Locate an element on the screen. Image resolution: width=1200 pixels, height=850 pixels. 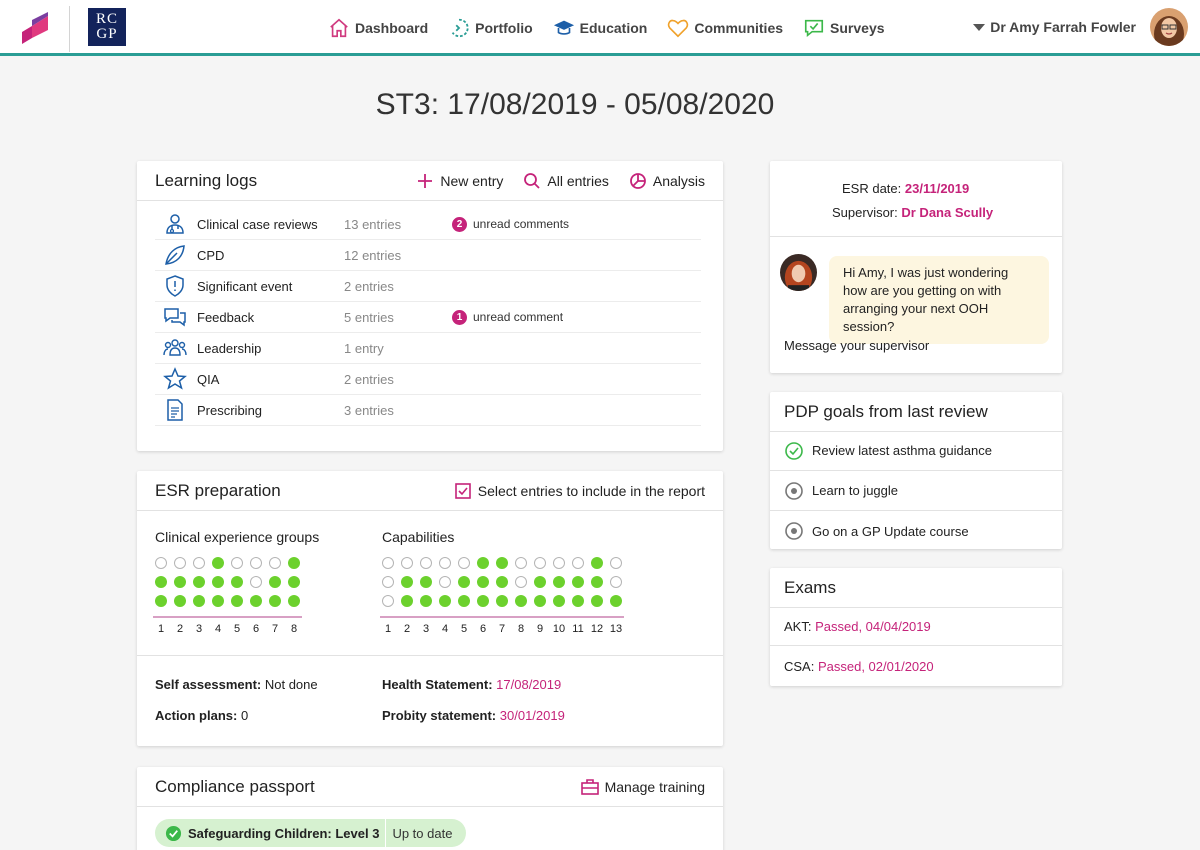
shield-icon is located at coordinates (175, 286).